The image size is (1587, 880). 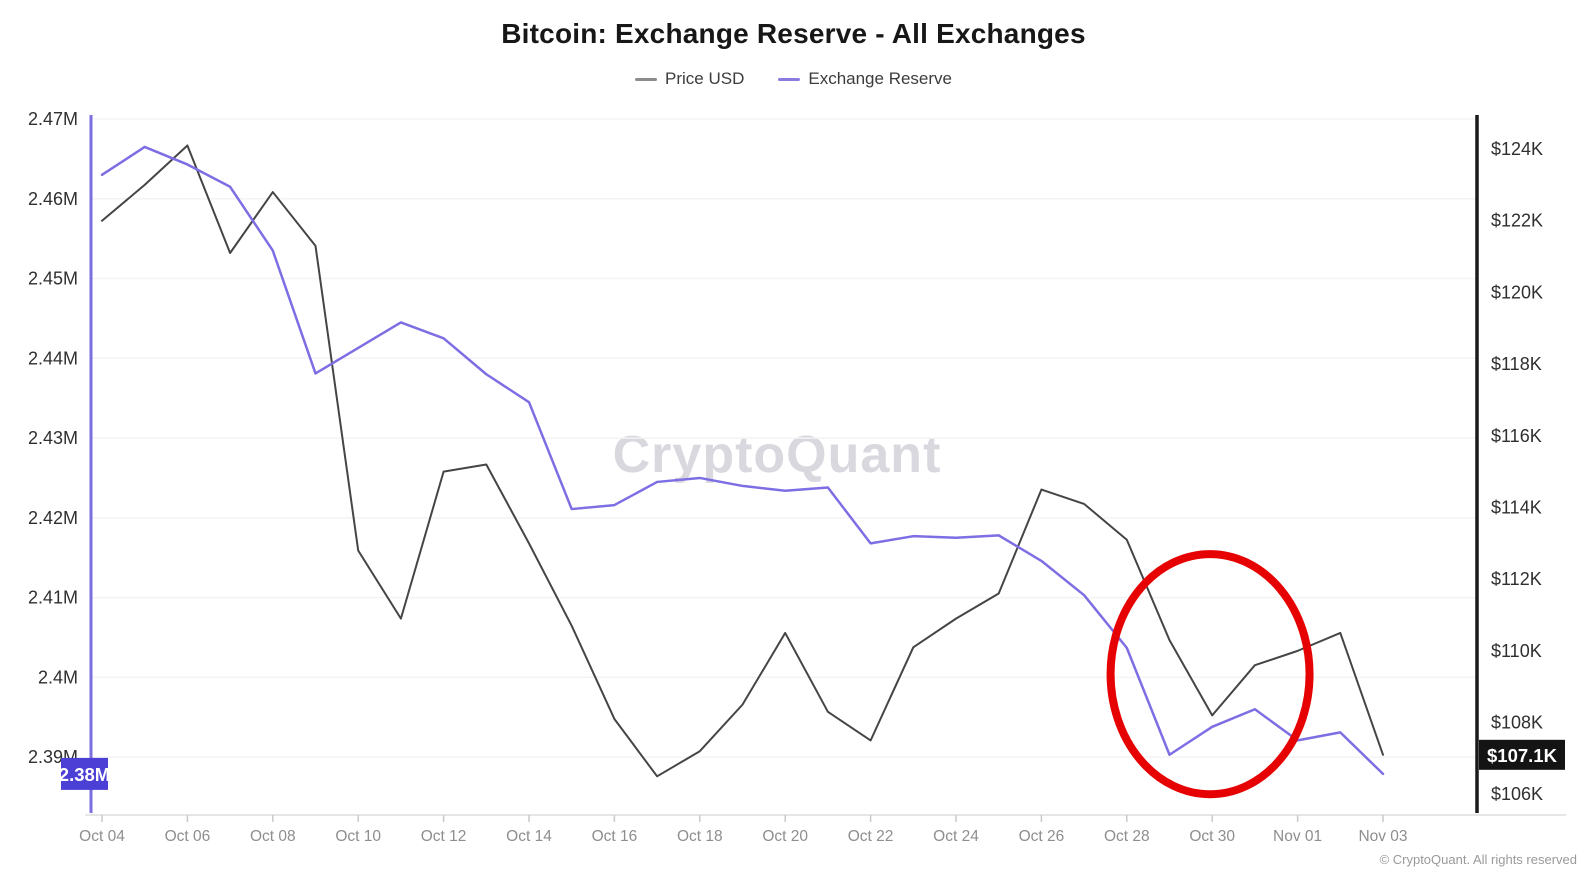 I want to click on right-tick-label: $106K, so click(x=1517, y=794).